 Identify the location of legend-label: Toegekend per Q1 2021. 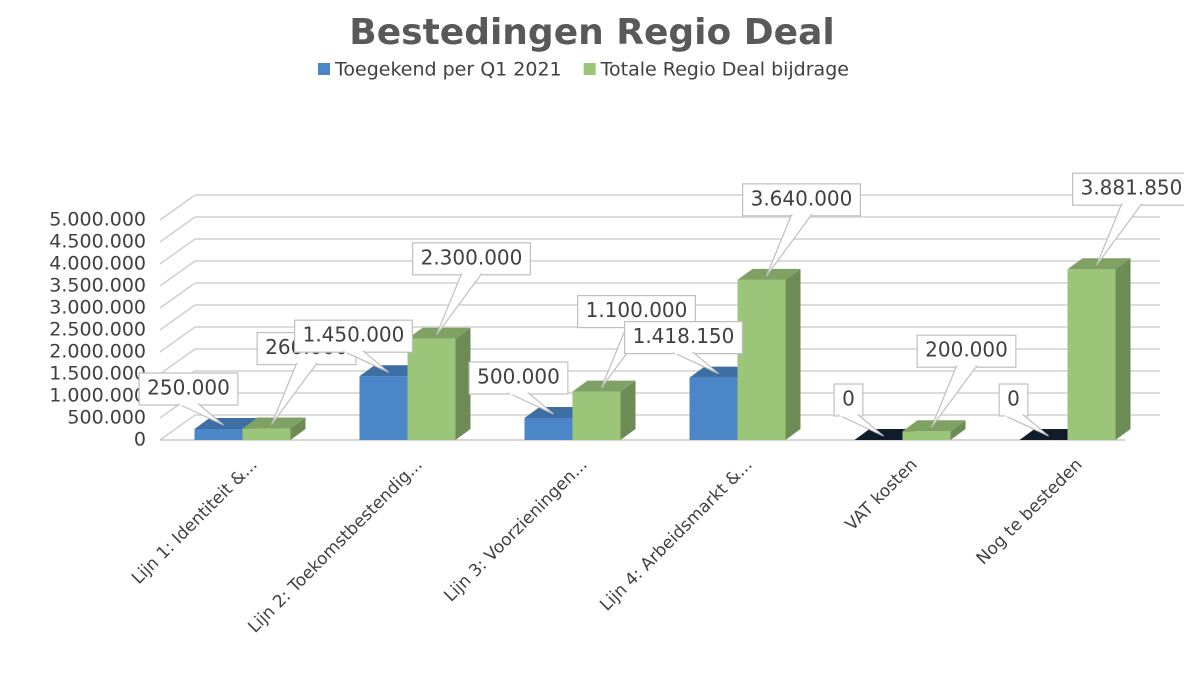
(448, 70).